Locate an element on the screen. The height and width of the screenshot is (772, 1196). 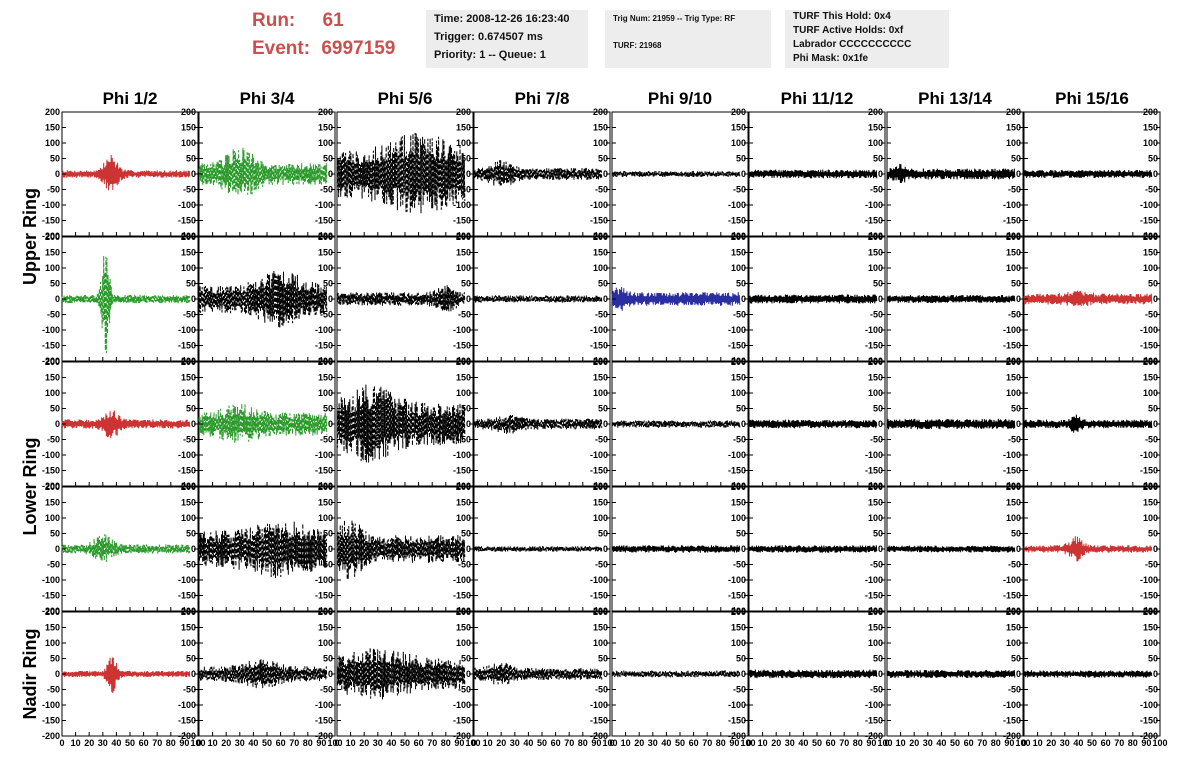
event-line: Event: 6997159 is located at coordinates (323, 49).